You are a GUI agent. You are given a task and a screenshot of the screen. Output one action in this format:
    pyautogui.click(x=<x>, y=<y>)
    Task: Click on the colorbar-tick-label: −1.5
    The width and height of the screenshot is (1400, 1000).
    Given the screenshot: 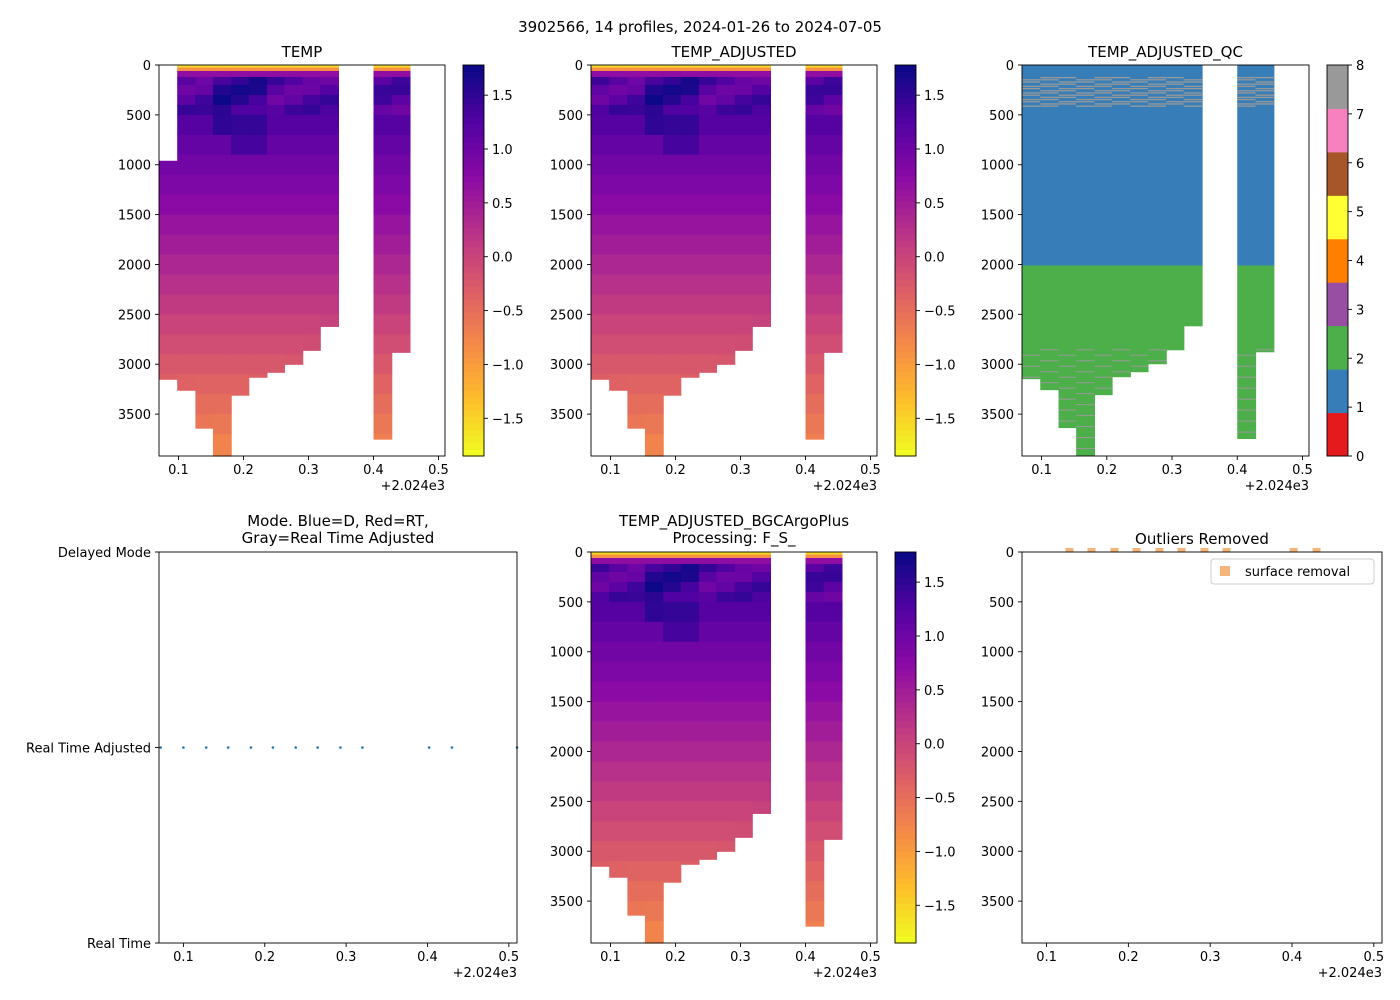 What is the action you would take?
    pyautogui.click(x=508, y=419)
    